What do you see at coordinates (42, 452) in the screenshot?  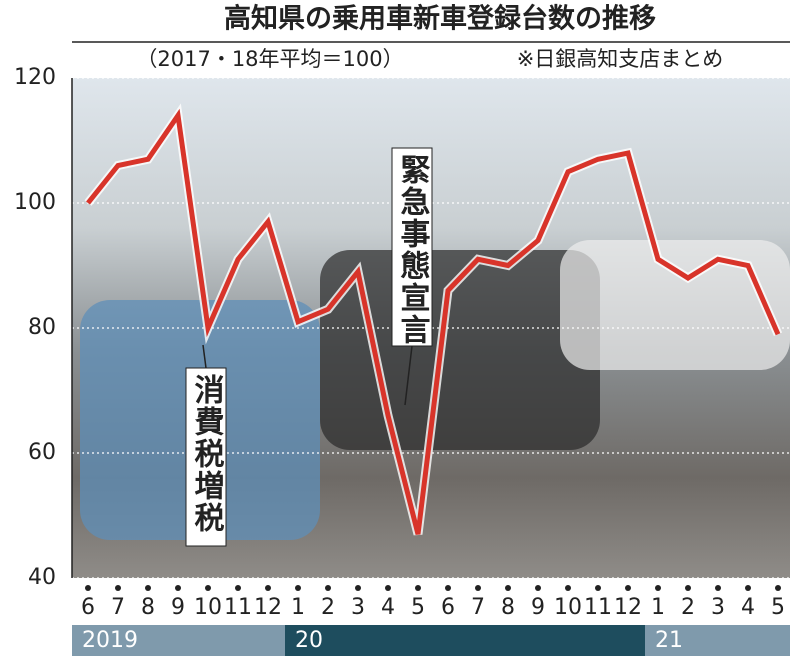 I see `y-tick-label: 60` at bounding box center [42, 452].